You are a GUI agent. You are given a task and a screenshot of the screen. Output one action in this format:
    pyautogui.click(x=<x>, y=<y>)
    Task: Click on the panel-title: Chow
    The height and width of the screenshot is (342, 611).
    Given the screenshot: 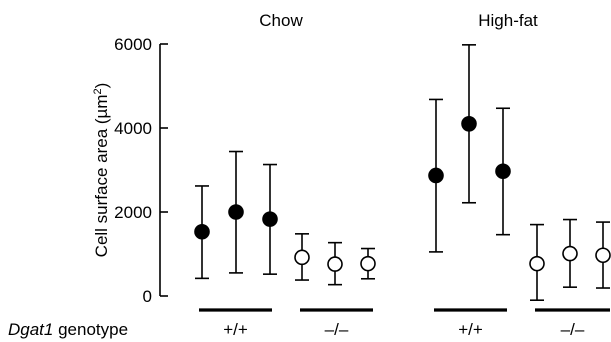 What is the action you would take?
    pyautogui.click(x=281, y=20)
    